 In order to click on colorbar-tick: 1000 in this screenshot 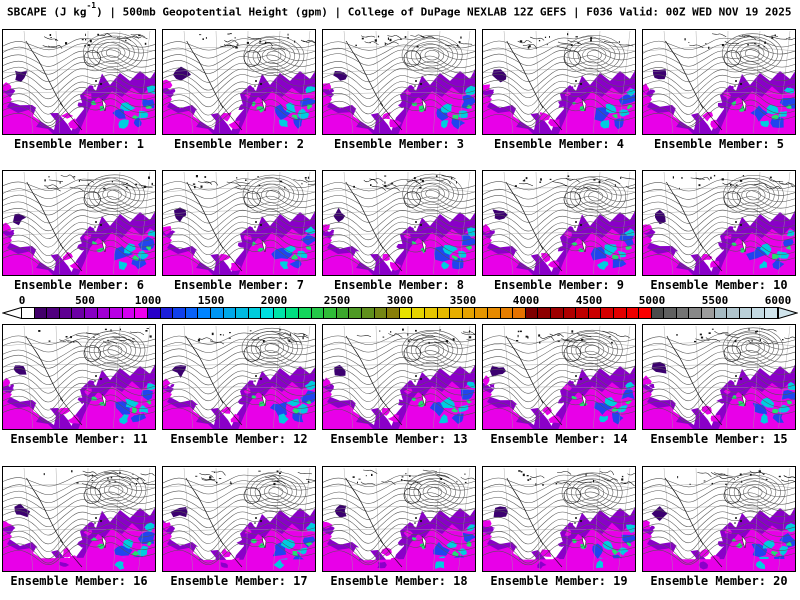, I will do `click(148, 300)`.